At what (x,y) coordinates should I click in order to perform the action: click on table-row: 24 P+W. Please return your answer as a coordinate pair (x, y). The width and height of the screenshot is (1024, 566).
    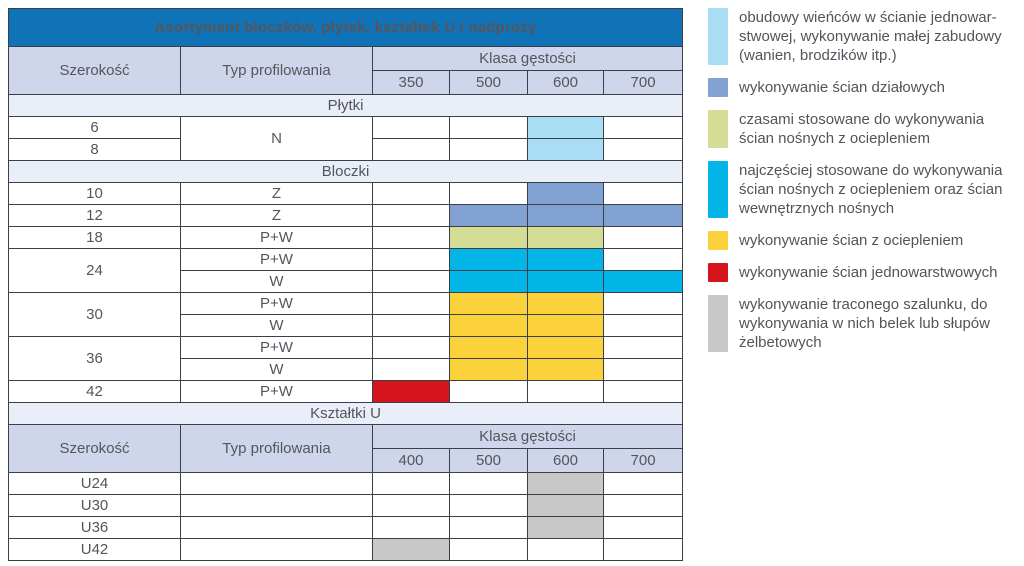
    Looking at the image, I should click on (346, 270).